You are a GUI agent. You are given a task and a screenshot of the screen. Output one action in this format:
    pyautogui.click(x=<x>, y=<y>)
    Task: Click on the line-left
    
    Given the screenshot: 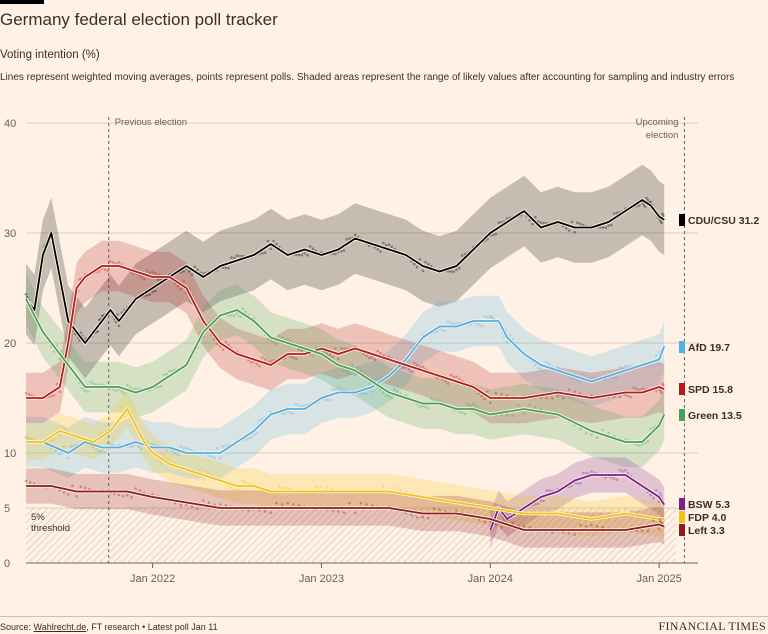 What is the action you would take?
    pyautogui.click(x=345, y=508)
    